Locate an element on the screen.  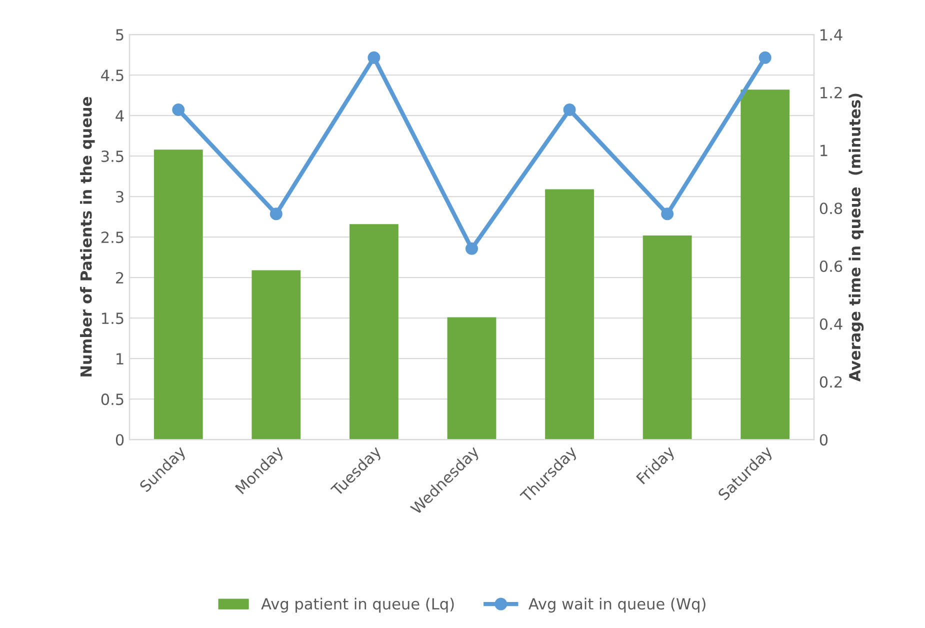
y-tick-label: 4.5 is located at coordinates (112, 76).